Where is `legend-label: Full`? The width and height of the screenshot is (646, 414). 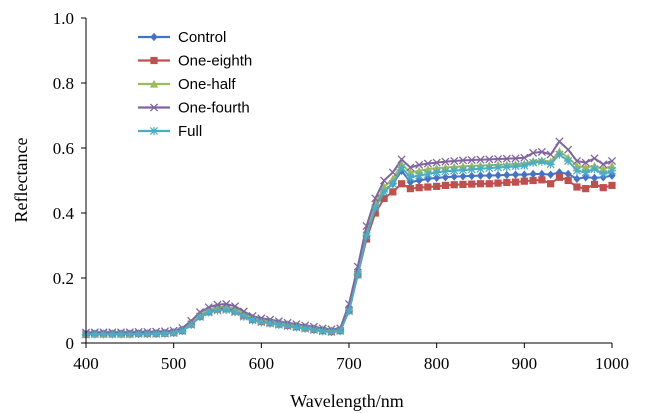
legend-label: Full is located at coordinates (190, 131).